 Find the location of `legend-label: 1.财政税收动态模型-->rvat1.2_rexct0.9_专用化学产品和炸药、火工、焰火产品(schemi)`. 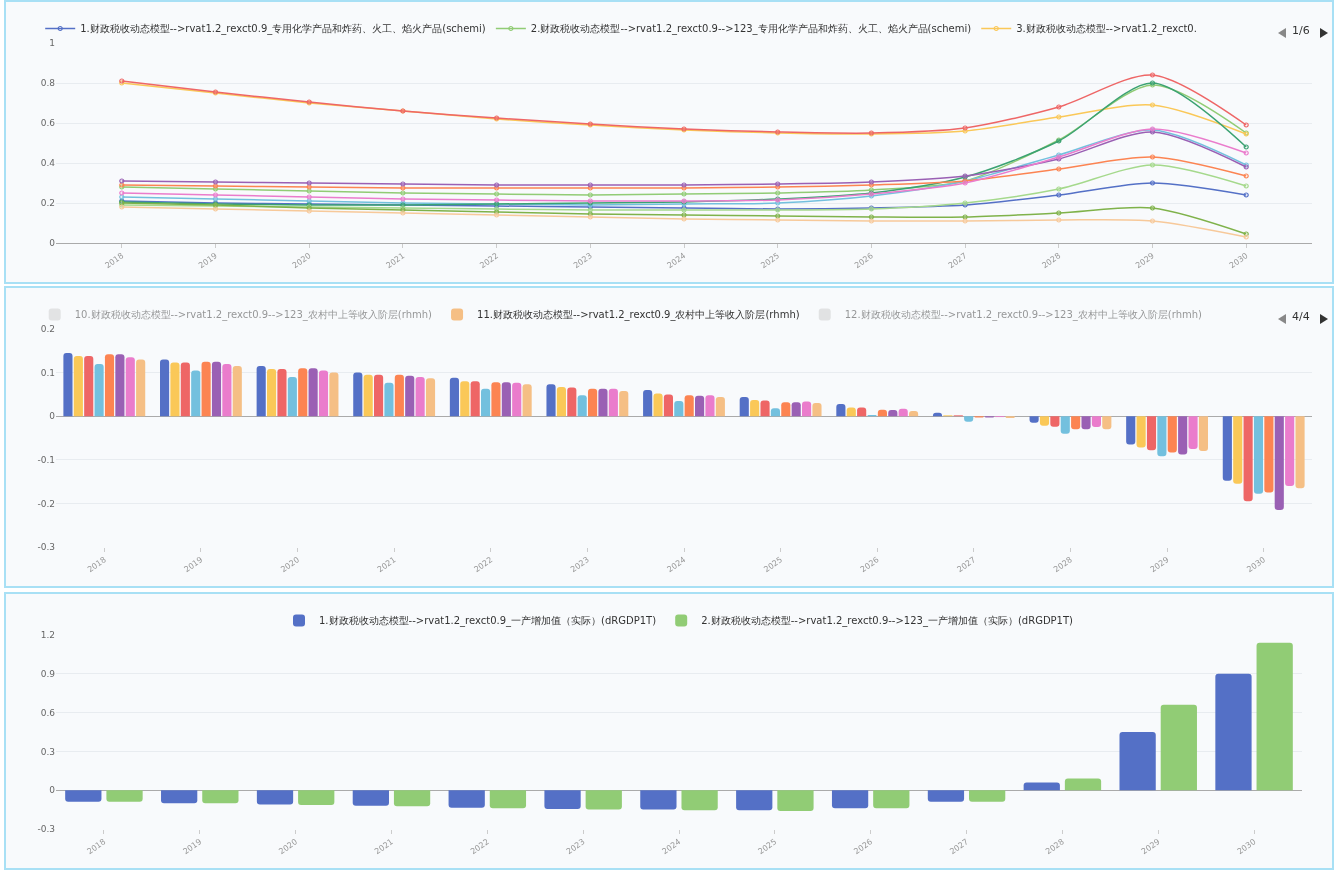

legend-label: 1.财政税收动态模型-->rvat1.2_rexct0.9_专用化学产品和炸药、火工、焰火产品(schemi) is located at coordinates (283, 29).